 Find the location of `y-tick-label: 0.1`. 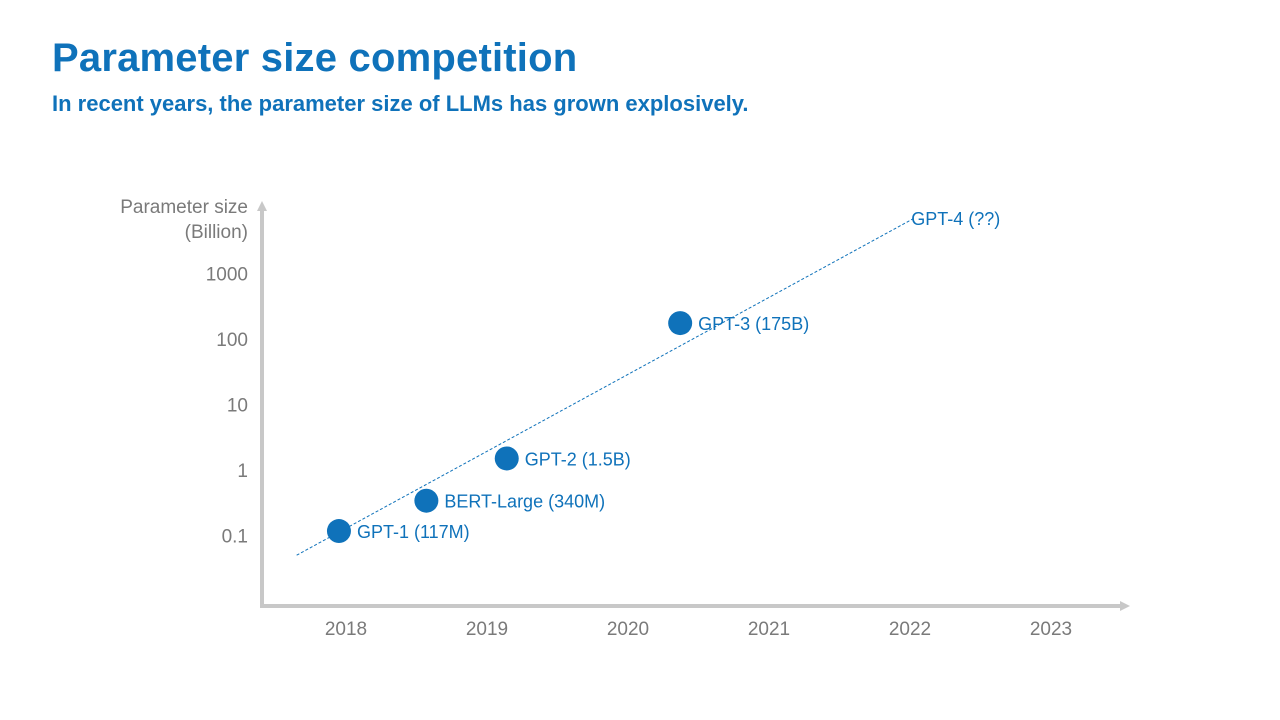

y-tick-label: 0.1 is located at coordinates (235, 537).